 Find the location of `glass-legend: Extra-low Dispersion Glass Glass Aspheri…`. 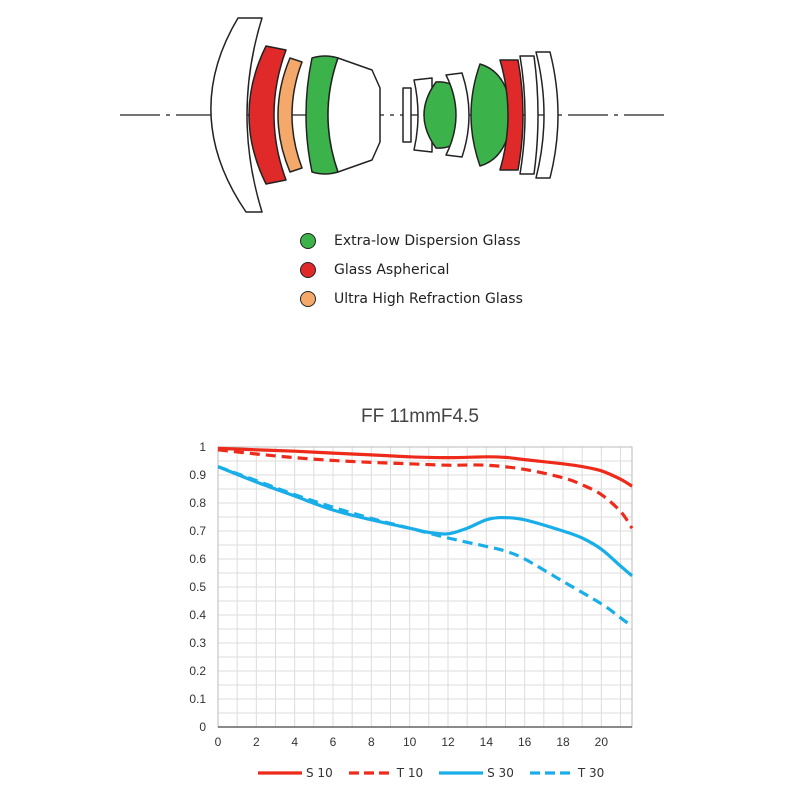

glass-legend: Extra-low Dispersion Glass Glass Aspheri… is located at coordinates (411, 269).